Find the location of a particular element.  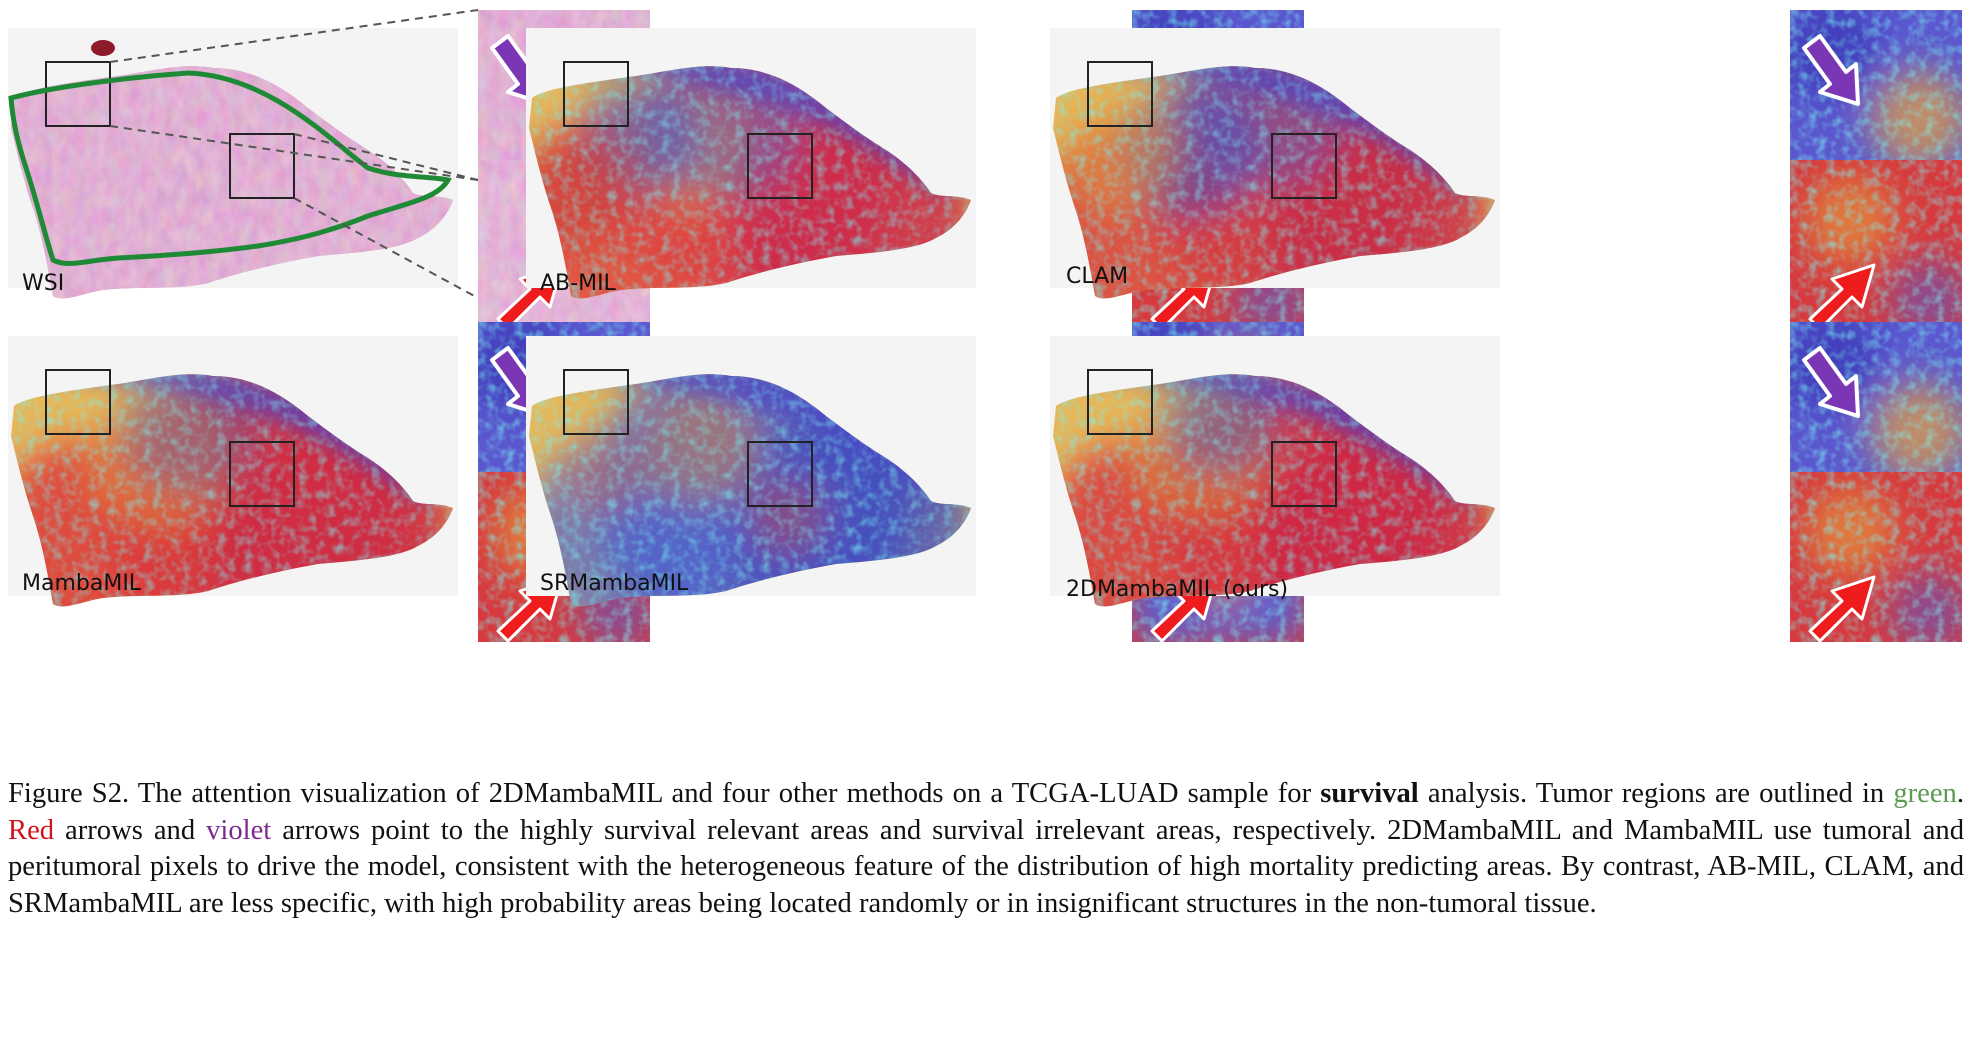

crop-top-2dmamba is located at coordinates (1876, 407).